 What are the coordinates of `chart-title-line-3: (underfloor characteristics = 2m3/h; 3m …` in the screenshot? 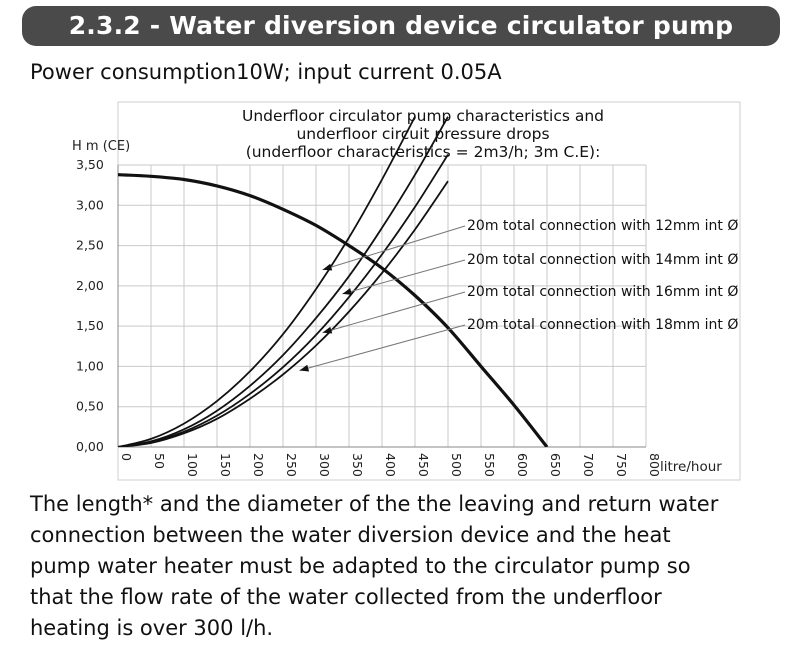 It's located at (423, 152).